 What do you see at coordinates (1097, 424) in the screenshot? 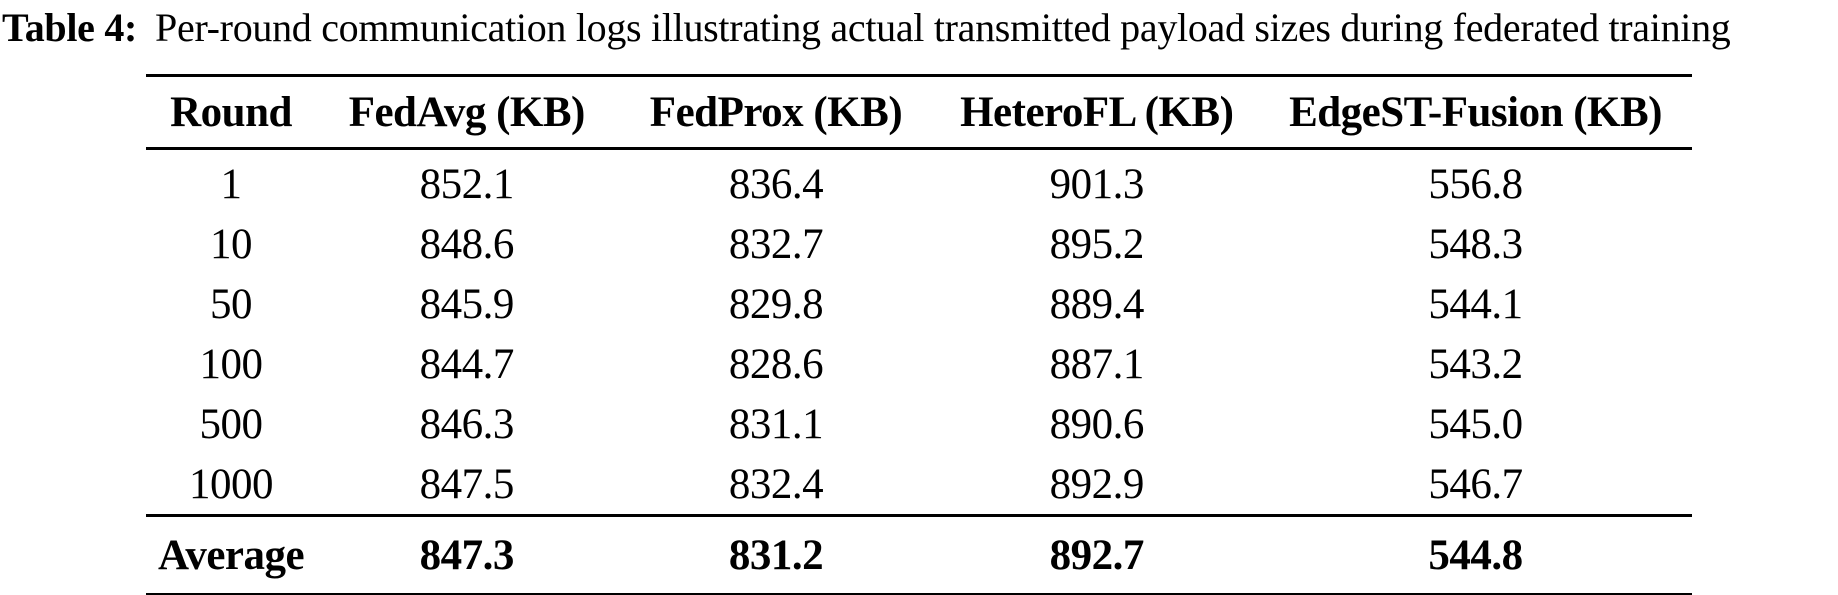
I see `cell-heterofl: 890.6` at bounding box center [1097, 424].